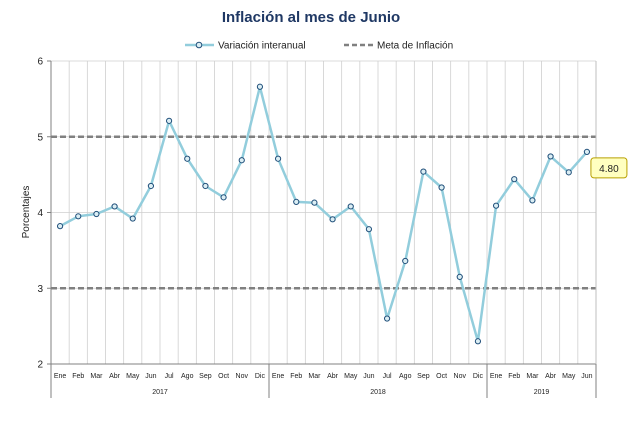 This screenshot has height=424, width=640. Describe the element at coordinates (323, 381) in the screenshot. I see `year-labels: 2017 2018 2019` at that location.